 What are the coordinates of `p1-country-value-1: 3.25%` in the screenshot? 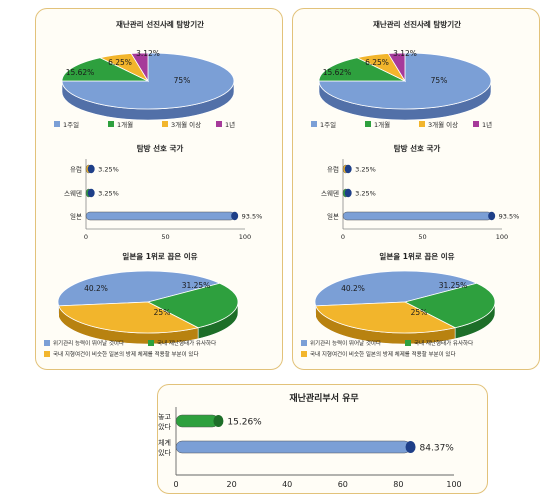 It's located at (365, 194).